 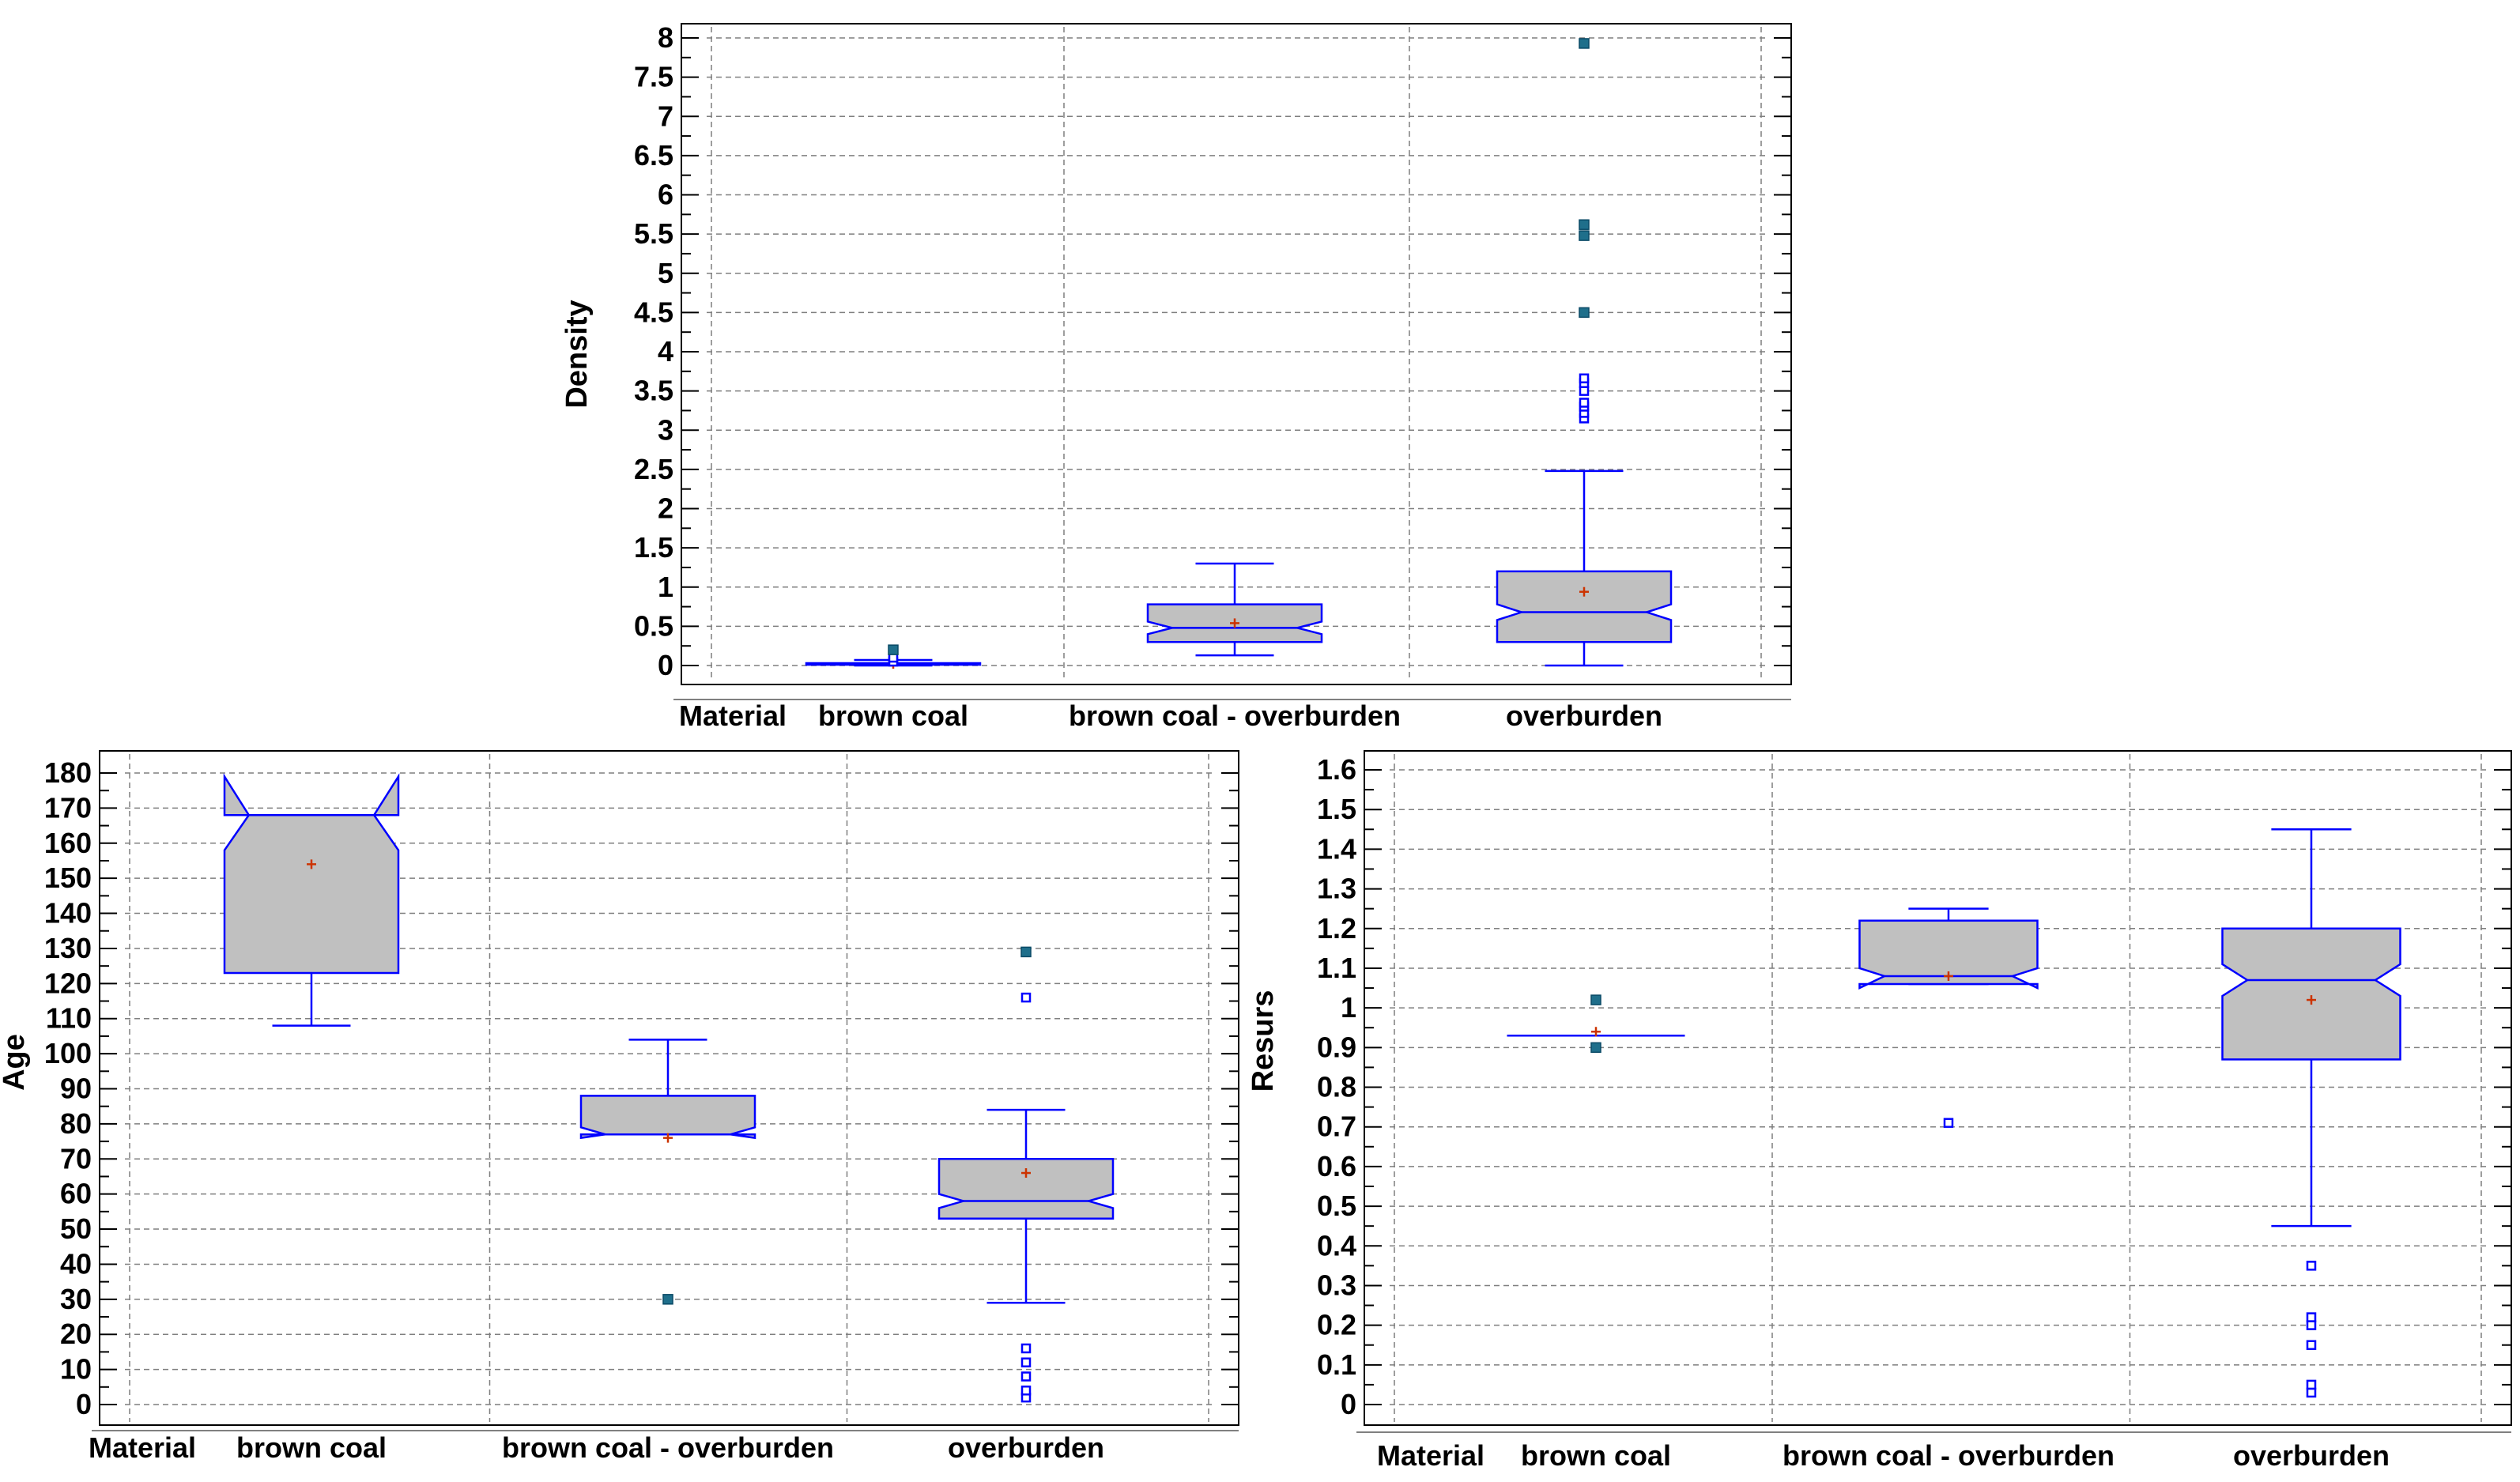 I want to click on resurs-ytick-label: 0, so click(x=1348, y=1404).